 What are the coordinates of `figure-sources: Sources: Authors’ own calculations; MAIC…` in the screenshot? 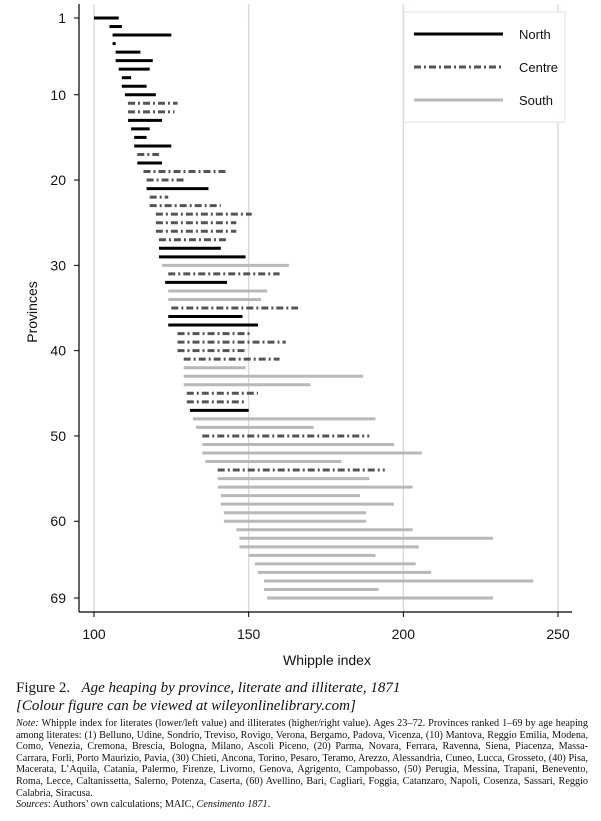 It's located at (302, 805).